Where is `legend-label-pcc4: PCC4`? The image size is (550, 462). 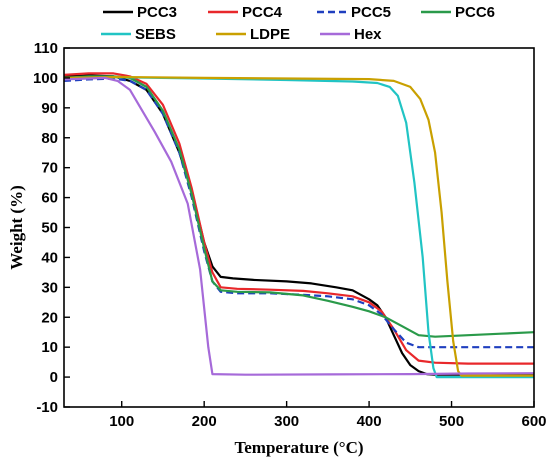 legend-label-pcc4: PCC4 is located at coordinates (262, 12).